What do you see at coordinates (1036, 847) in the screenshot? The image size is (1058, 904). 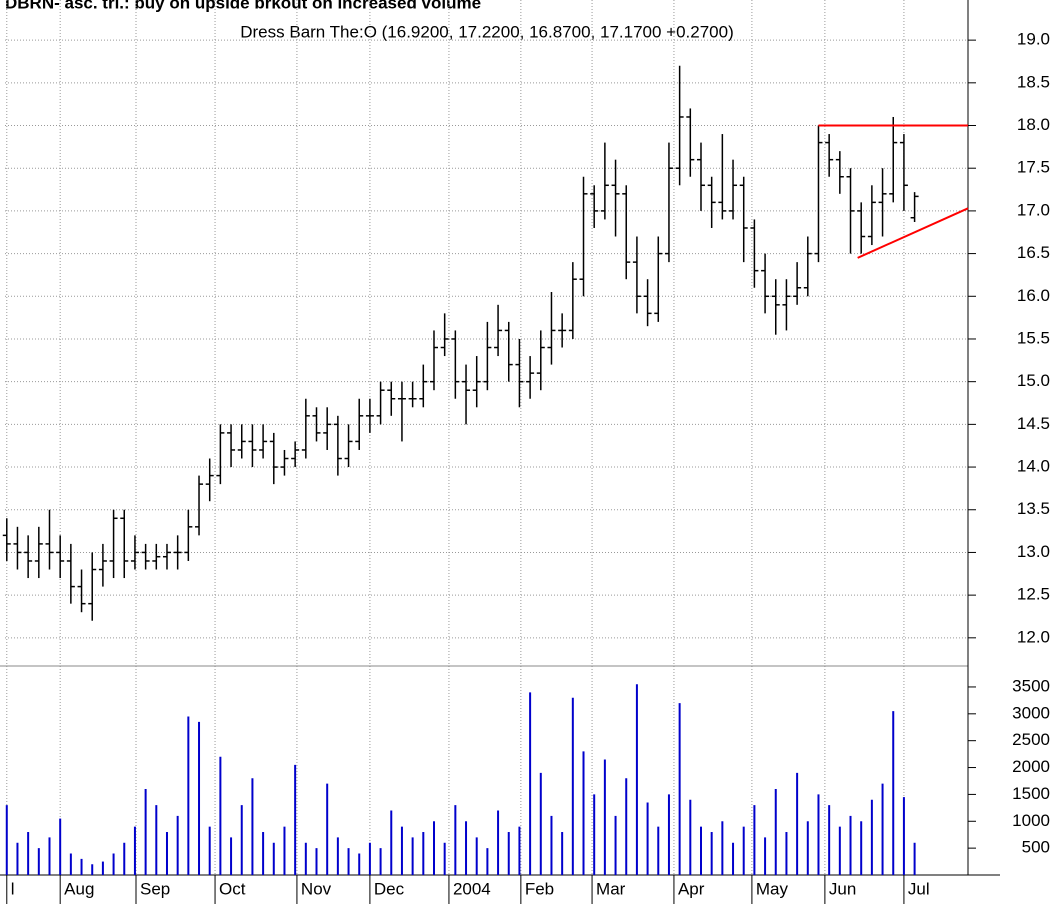 I see `y2-tick-label: 500` at bounding box center [1036, 847].